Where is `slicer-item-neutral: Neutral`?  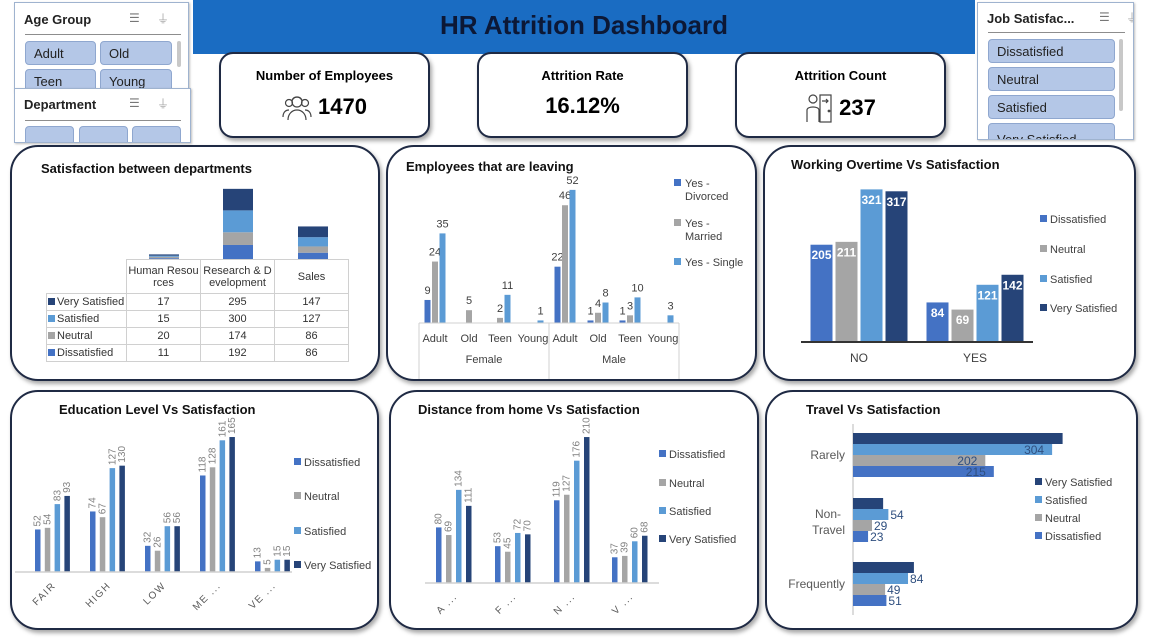
slicer-item-neutral: Neutral is located at coordinates (1051, 79).